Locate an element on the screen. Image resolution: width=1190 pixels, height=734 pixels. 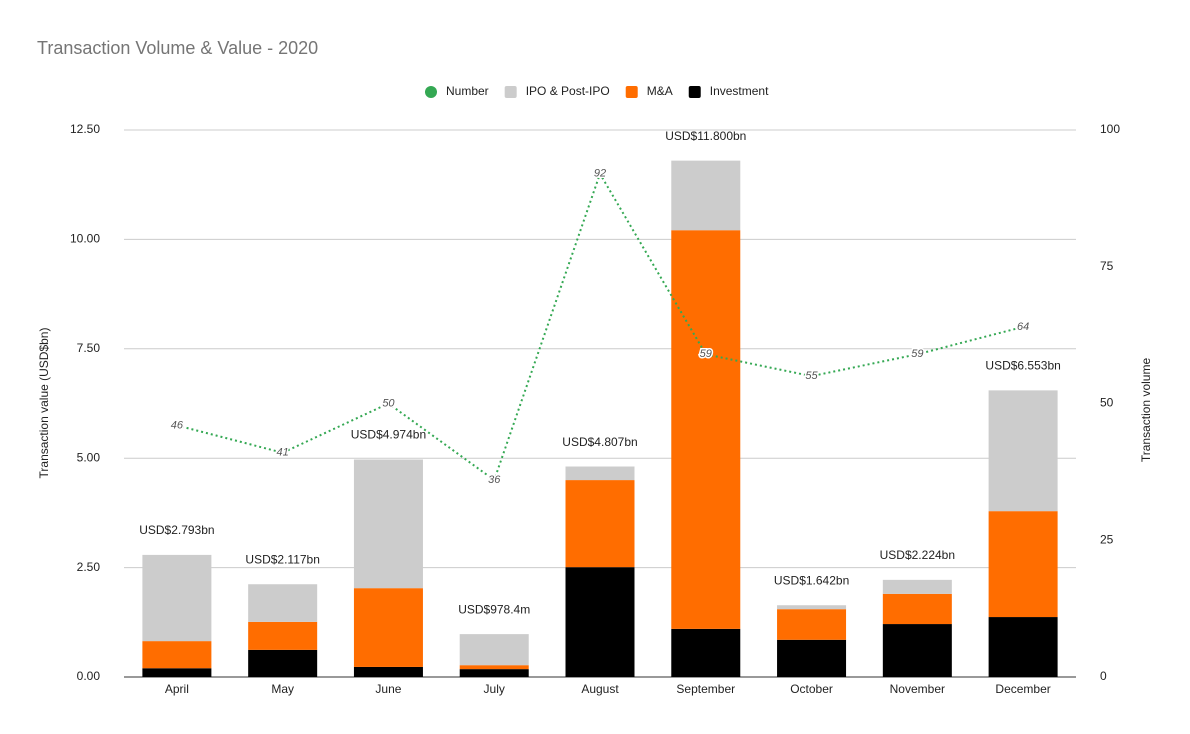
y2-tick-label: 25 is located at coordinates (1107, 539).